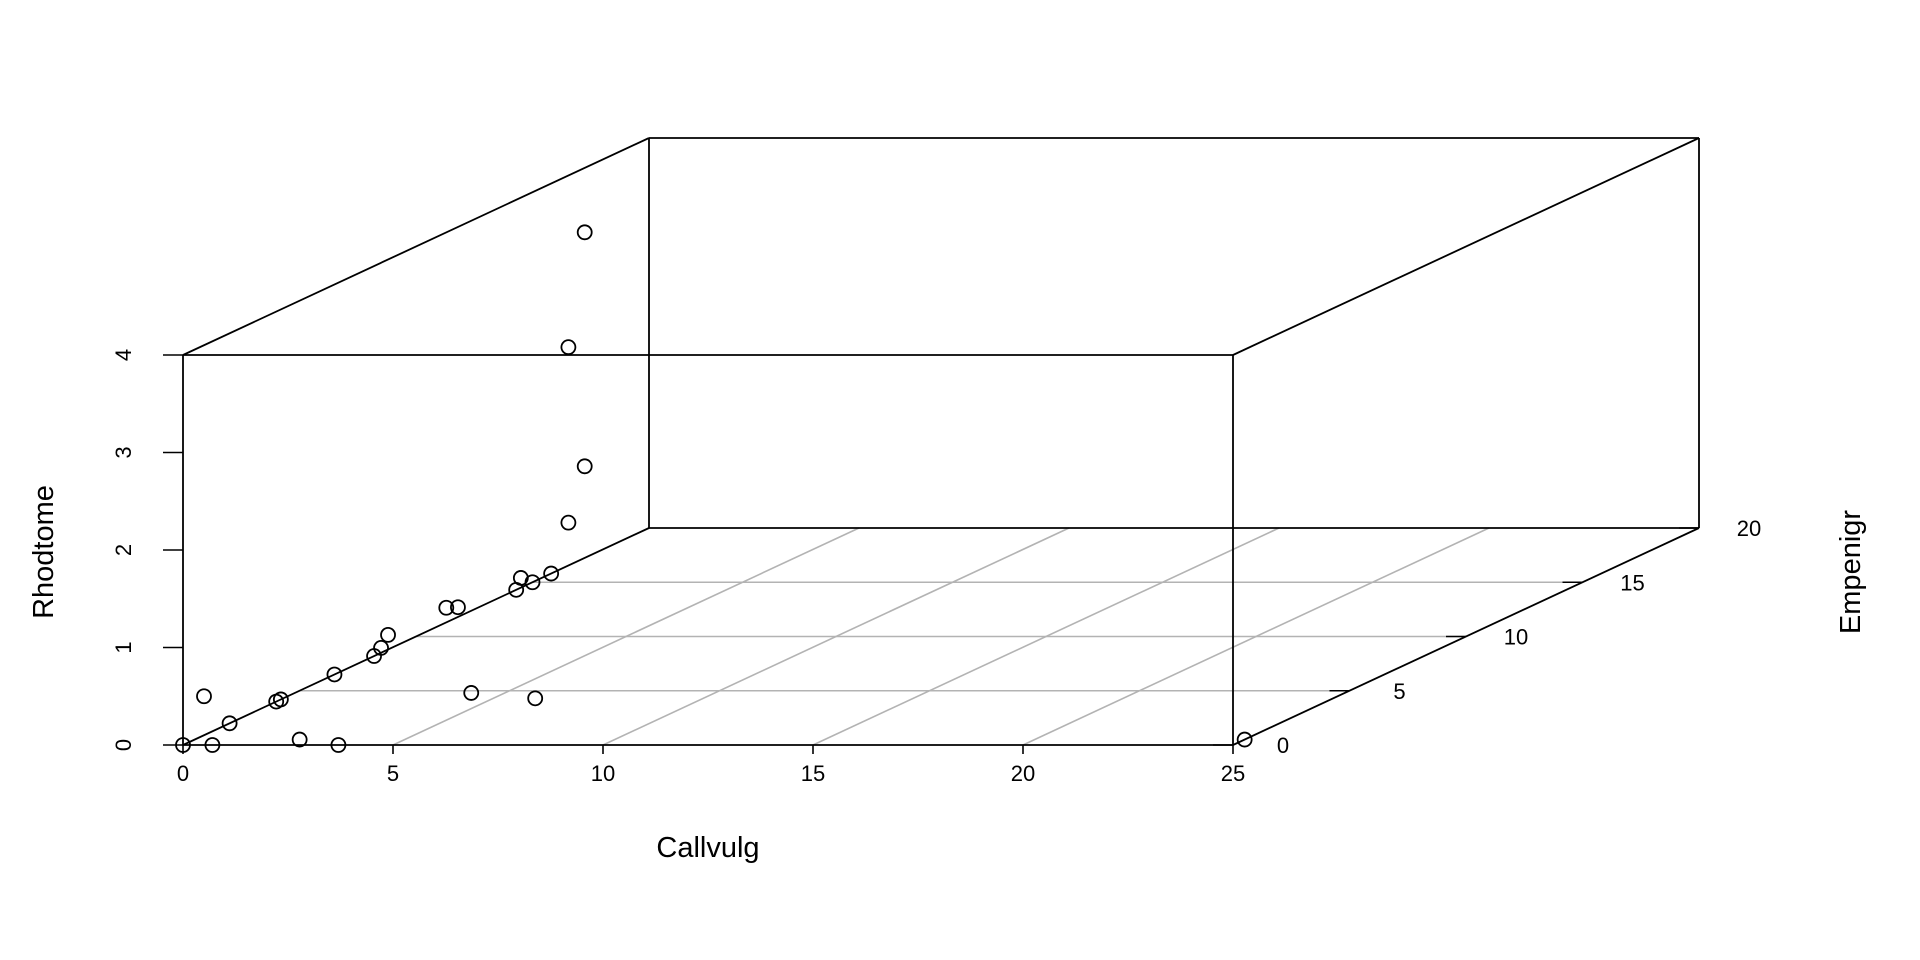  Describe the element at coordinates (393, 773) in the screenshot. I see `x-tick-label: 5` at that location.